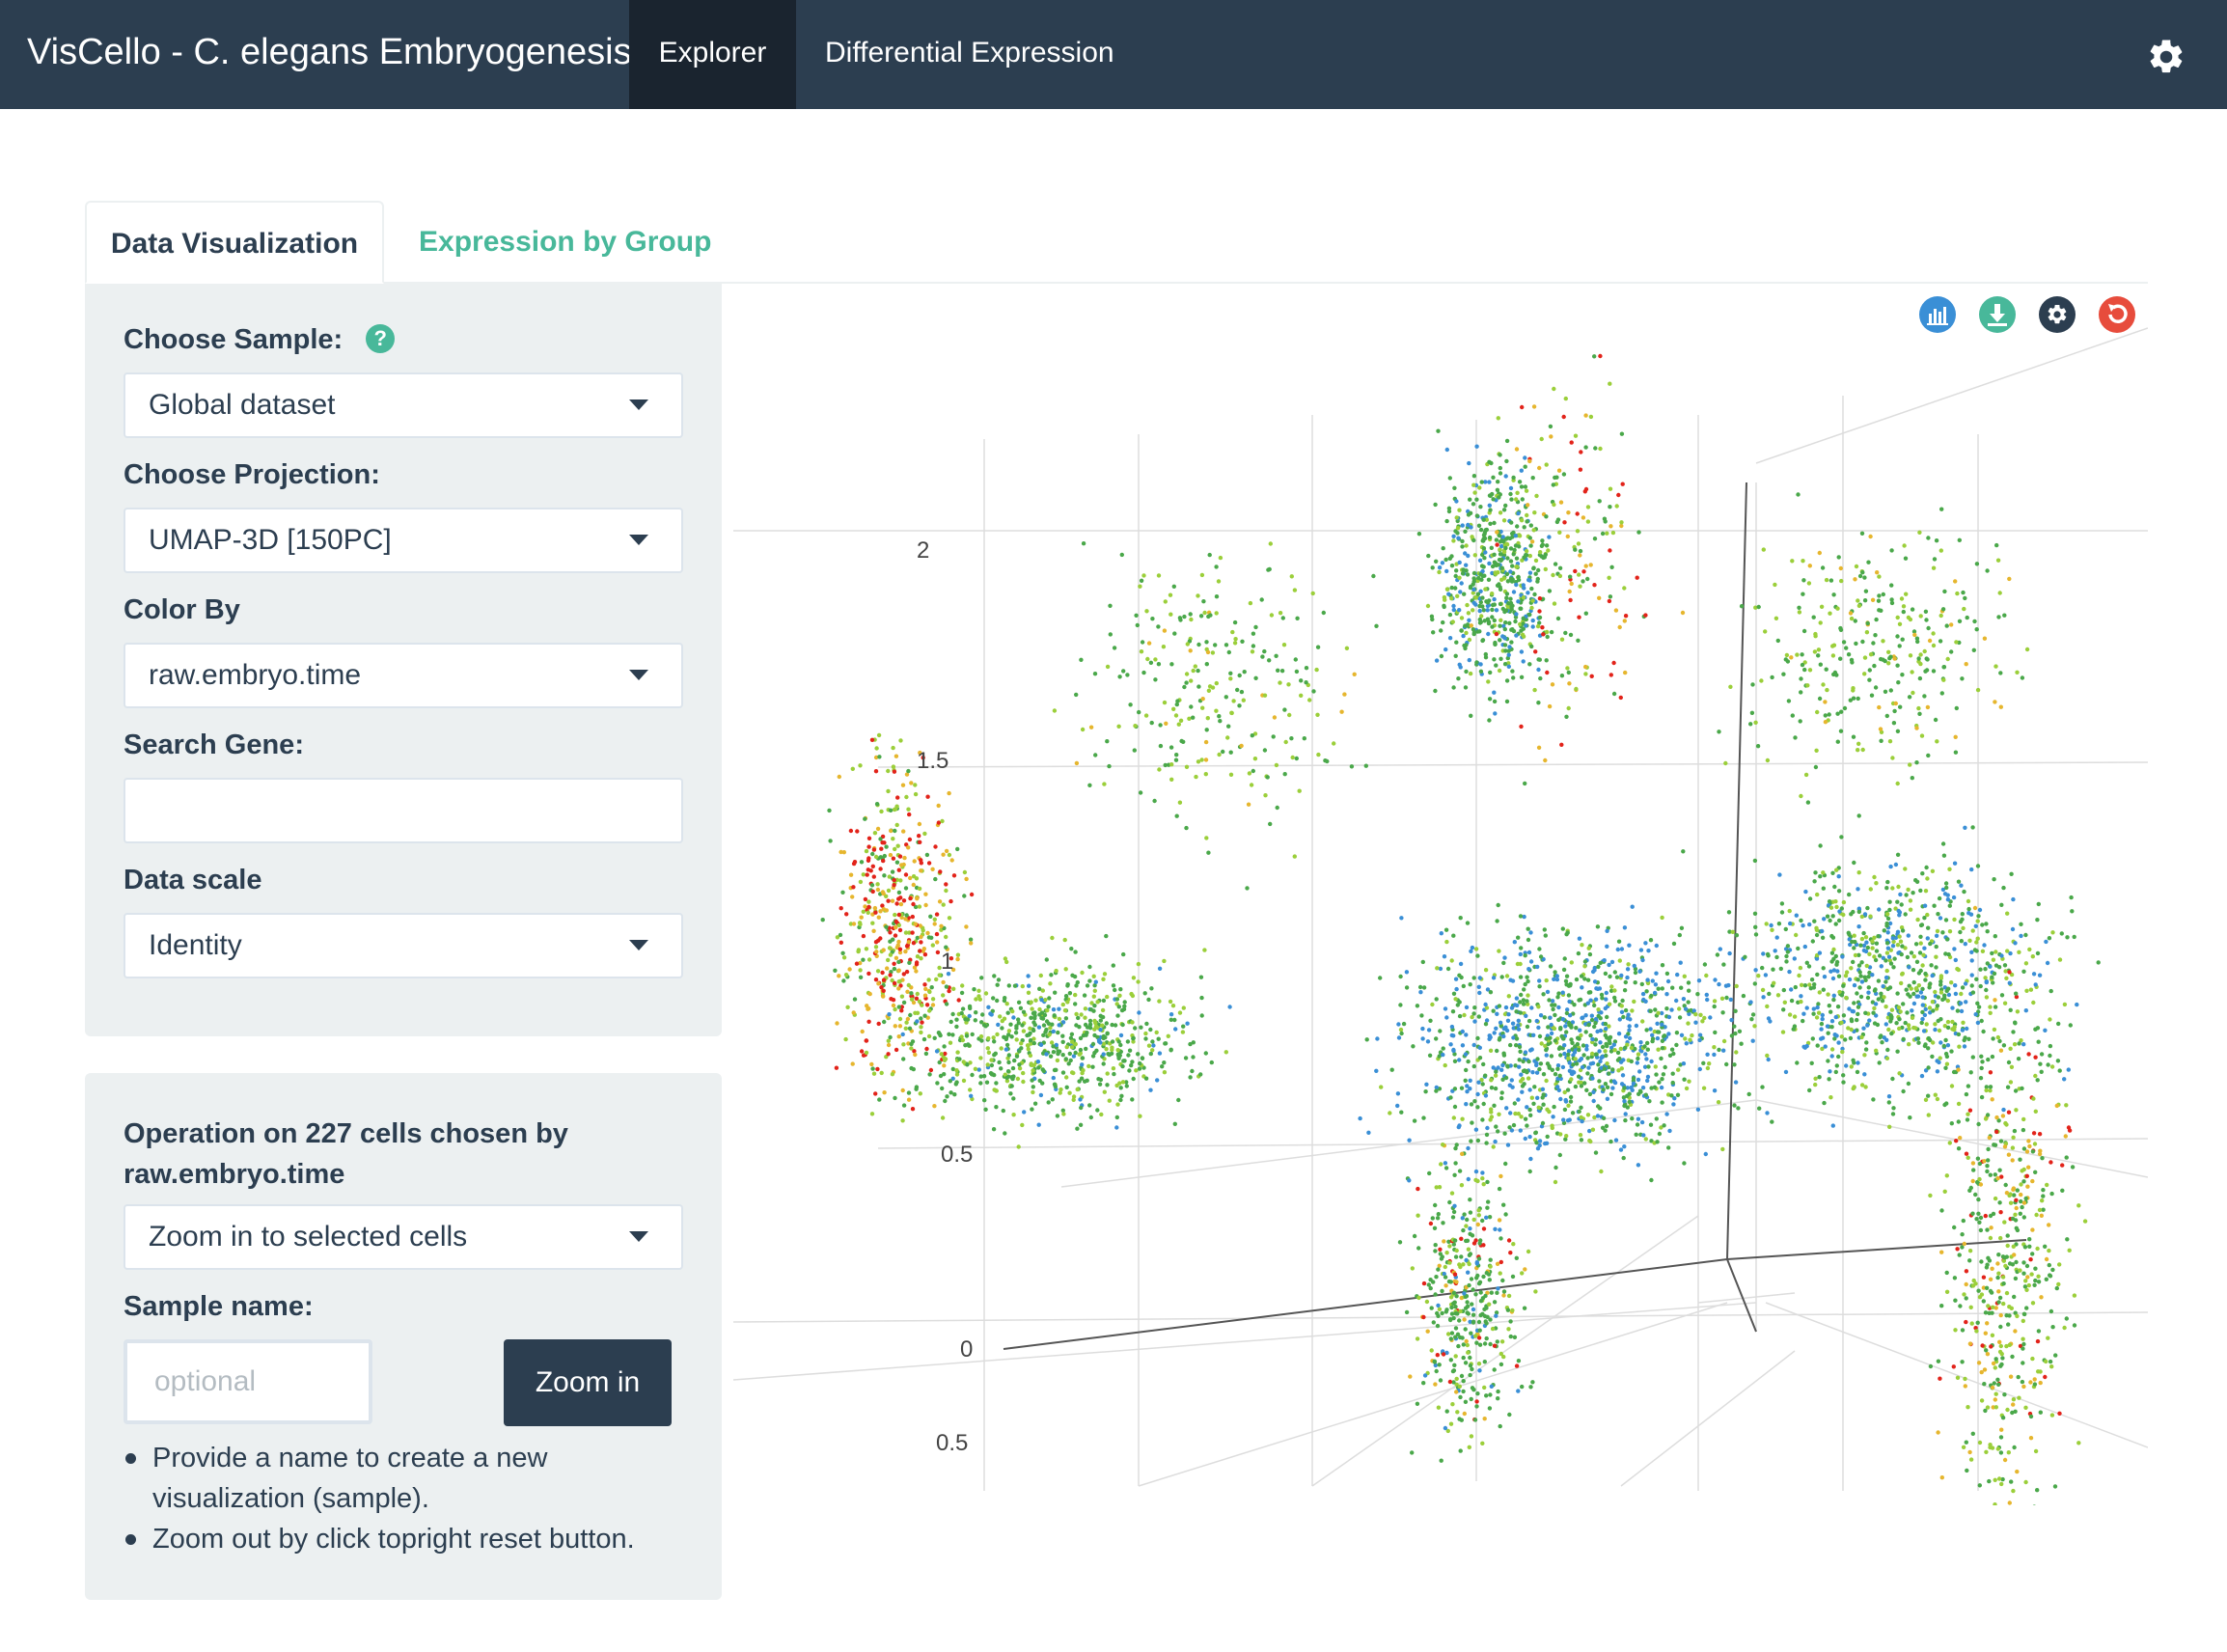  Describe the element at coordinates (403, 675) in the screenshot. I see `color-by-select: raw.embryo.time` at that location.